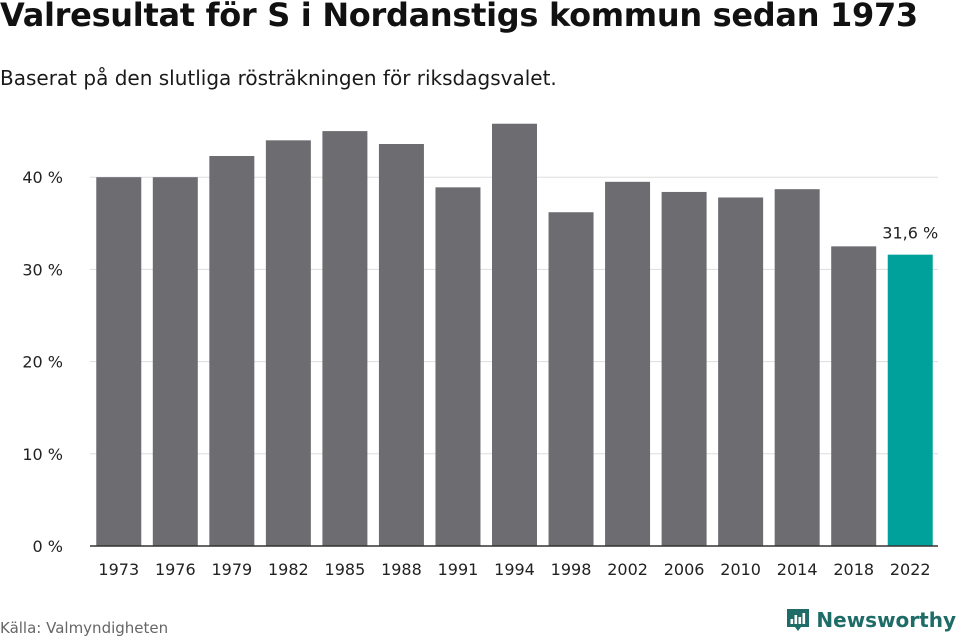 The image size is (960, 640). Describe the element at coordinates (684, 569) in the screenshot. I see `x-tick-label: 2006` at that location.